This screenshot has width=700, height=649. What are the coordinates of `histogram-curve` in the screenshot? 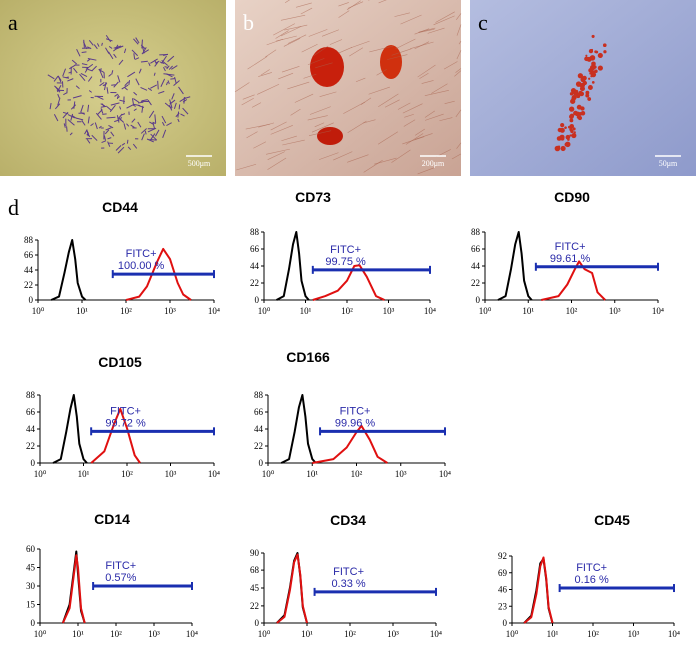 It's located at (73, 589).